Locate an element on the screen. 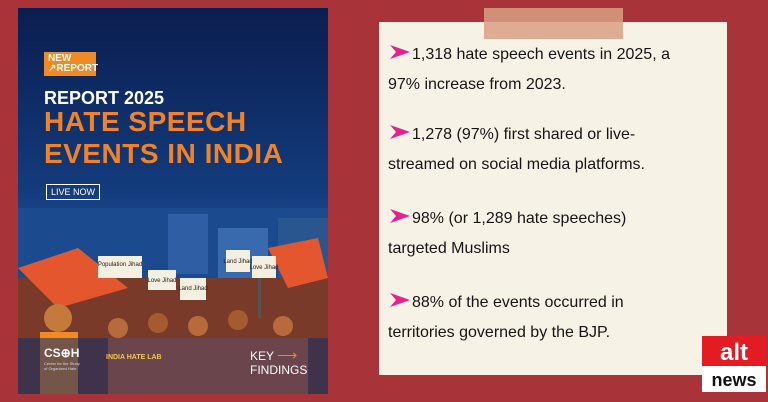 This screenshot has width=768, height=402. finding-line-1: 1,318 hate speech events in 2025, a is located at coordinates (541, 54).